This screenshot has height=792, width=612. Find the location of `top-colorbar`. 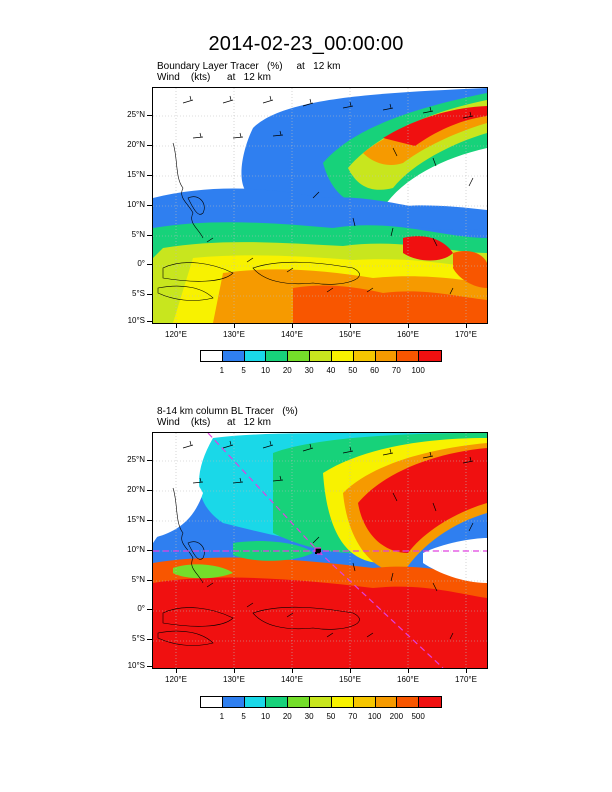

top-colorbar is located at coordinates (321, 356).